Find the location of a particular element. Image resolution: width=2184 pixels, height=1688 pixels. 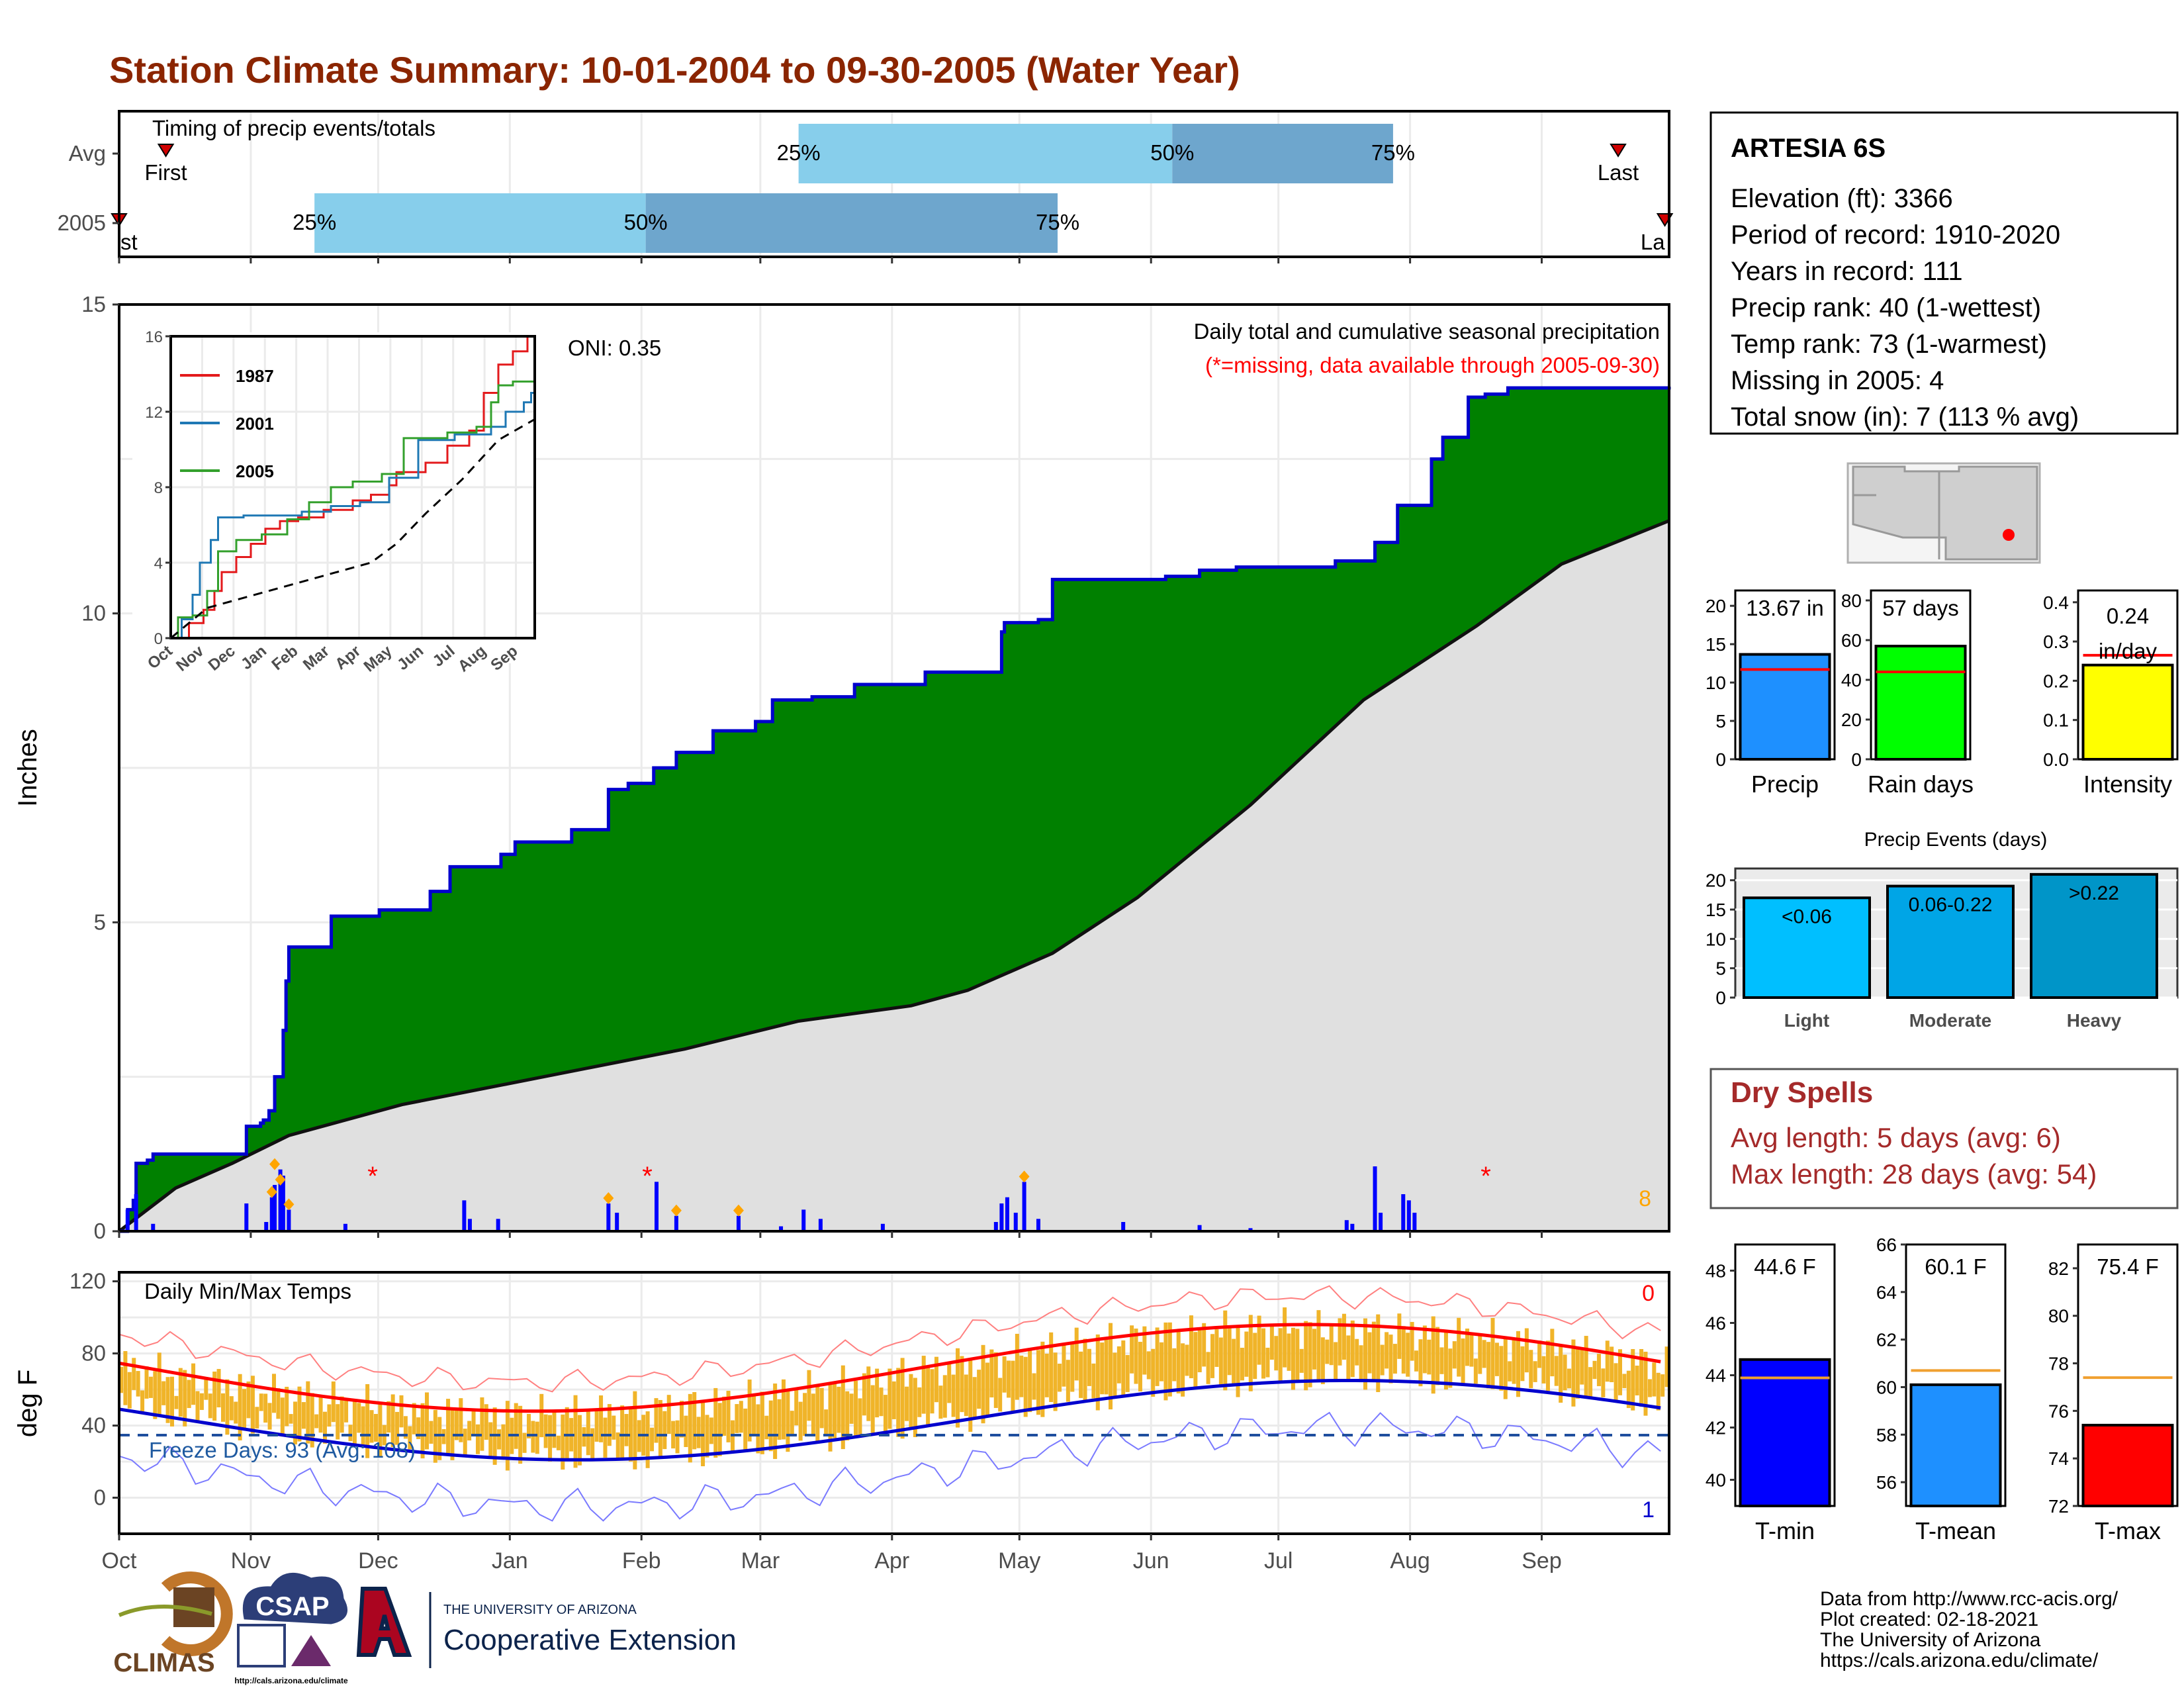

climas-logo: CLIMAS is located at coordinates (173, 1624).